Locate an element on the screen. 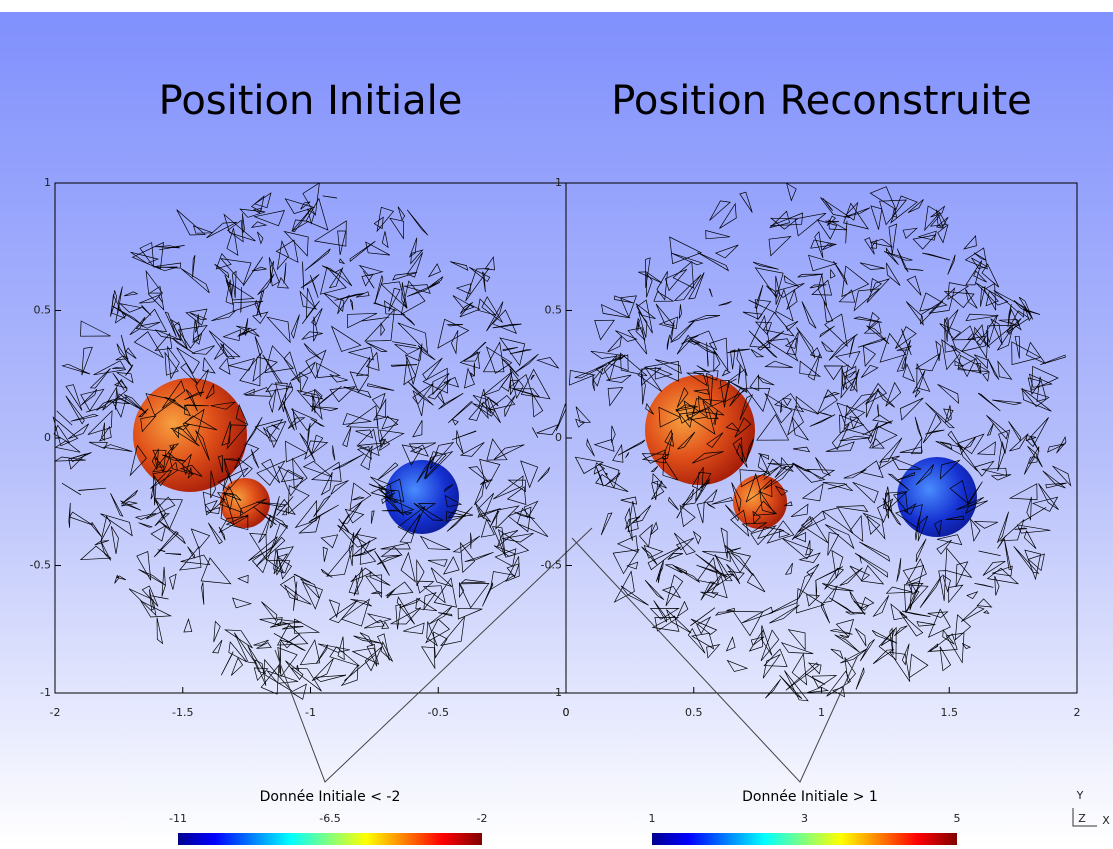  colorbar is located at coordinates (804, 839).